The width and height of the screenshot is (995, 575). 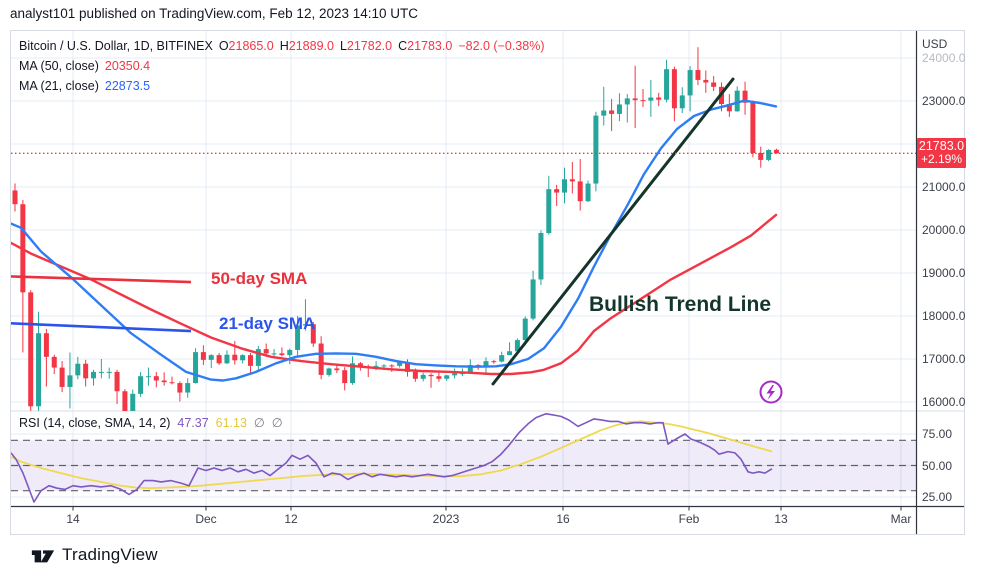 I want to click on ma50-label: MA (50, close), so click(x=59, y=66).